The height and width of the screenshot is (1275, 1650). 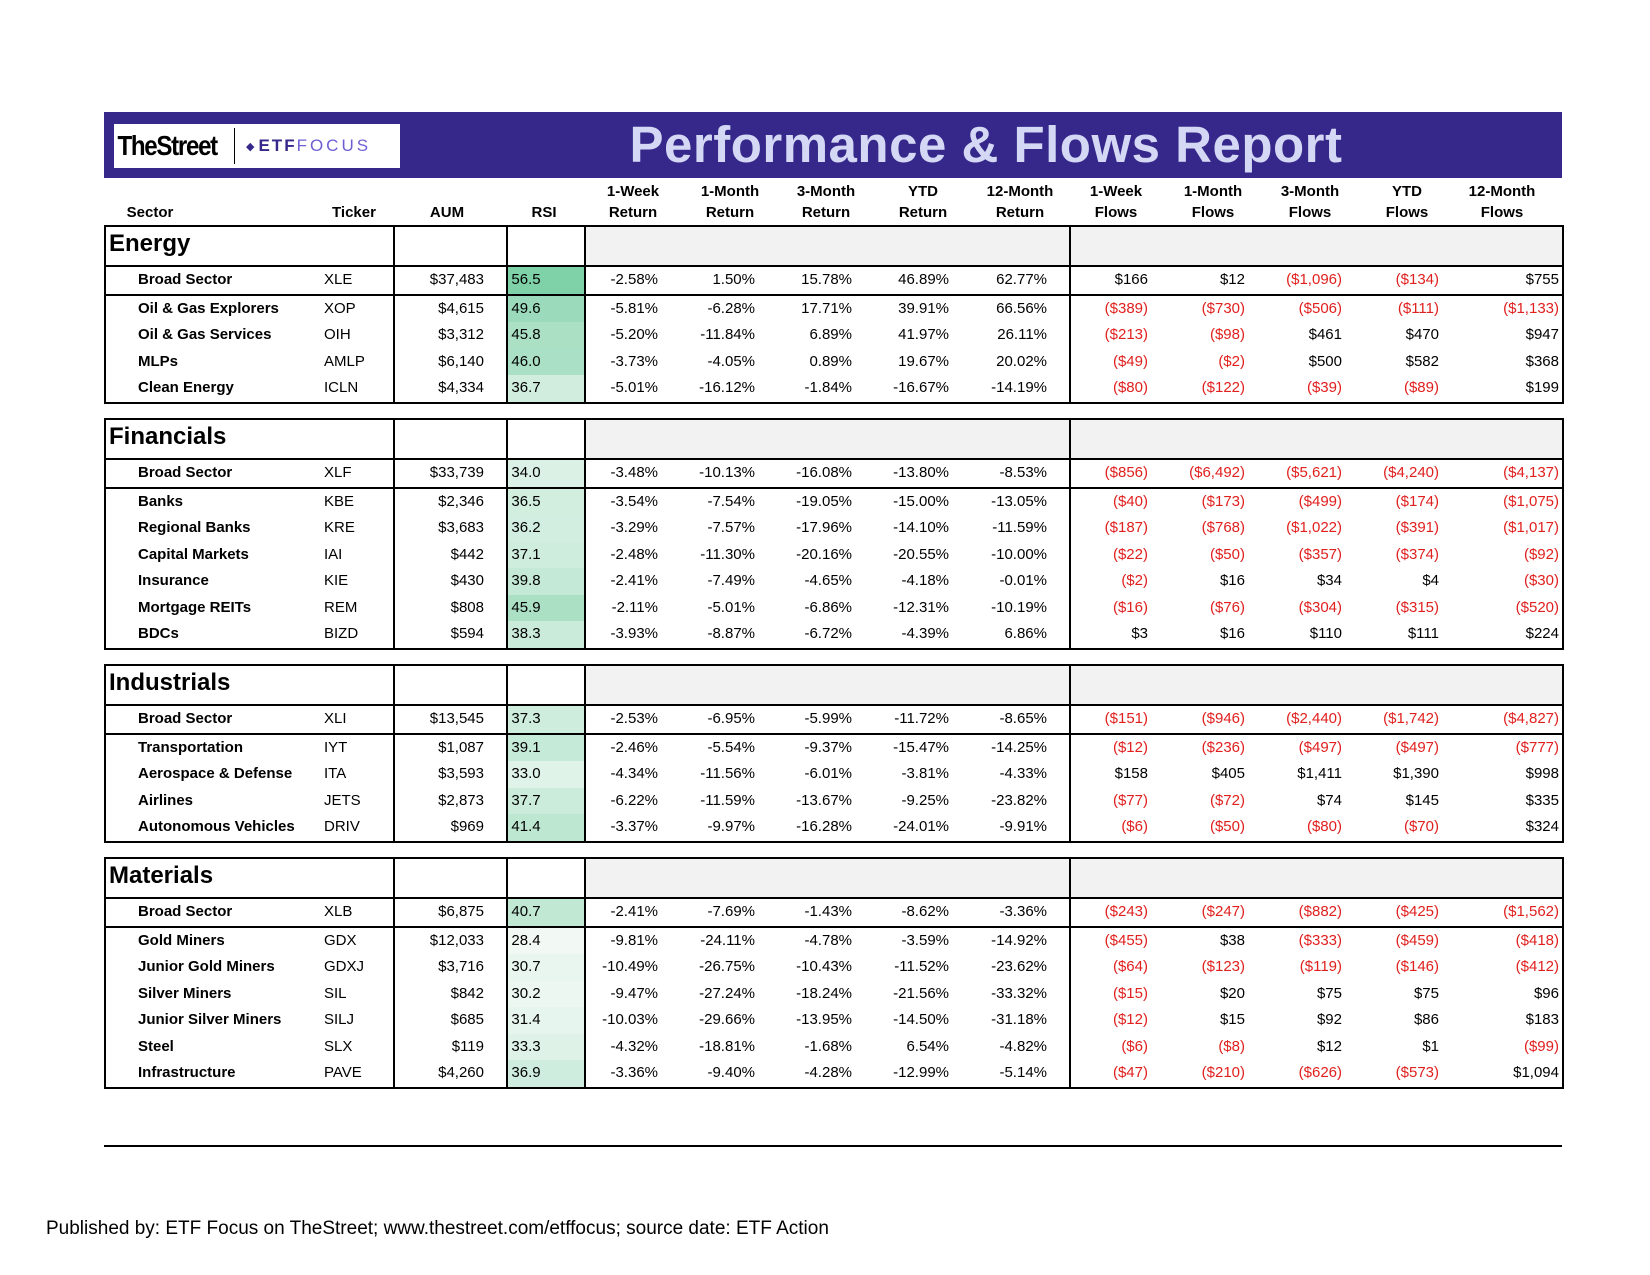 I want to click on cell-ret-ytd: -8.62%, so click(x=925, y=911).